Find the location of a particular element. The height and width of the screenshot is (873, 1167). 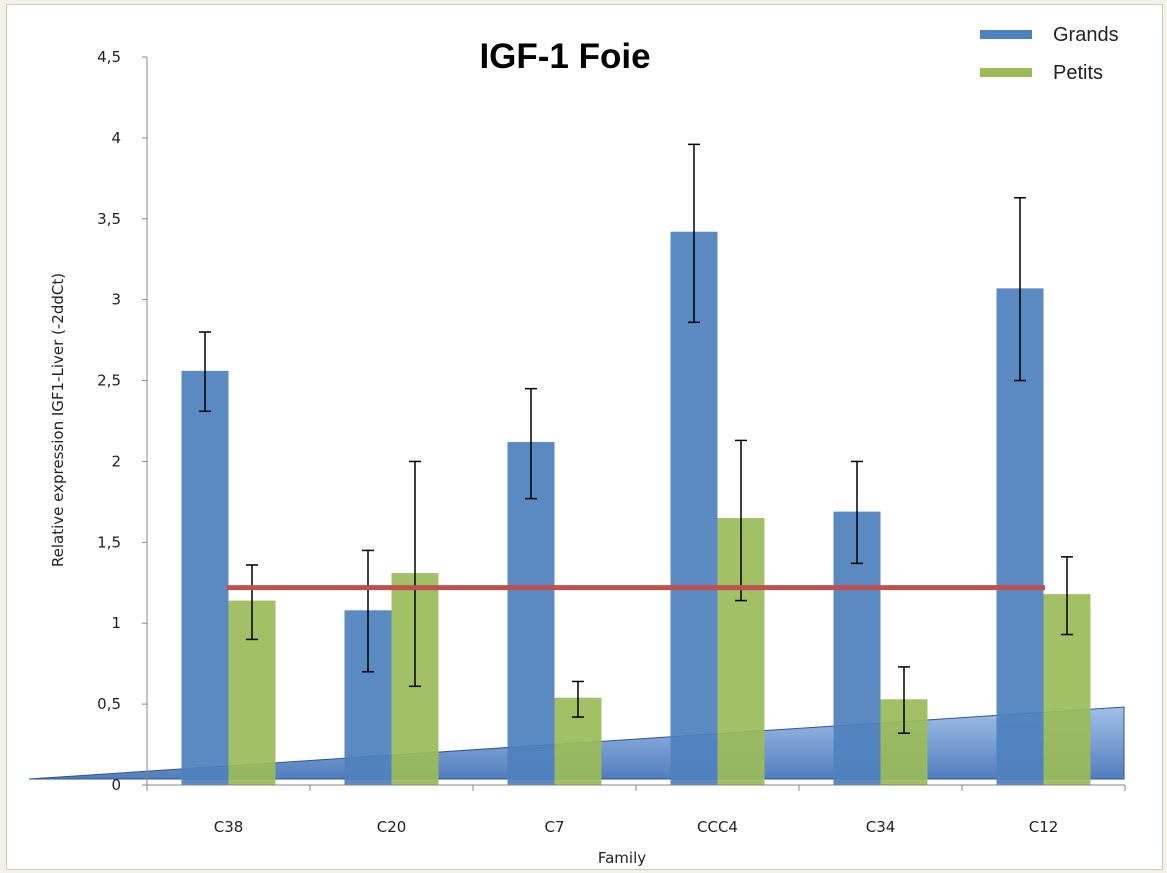

y-tick-label: 2,5 is located at coordinates (109, 381).